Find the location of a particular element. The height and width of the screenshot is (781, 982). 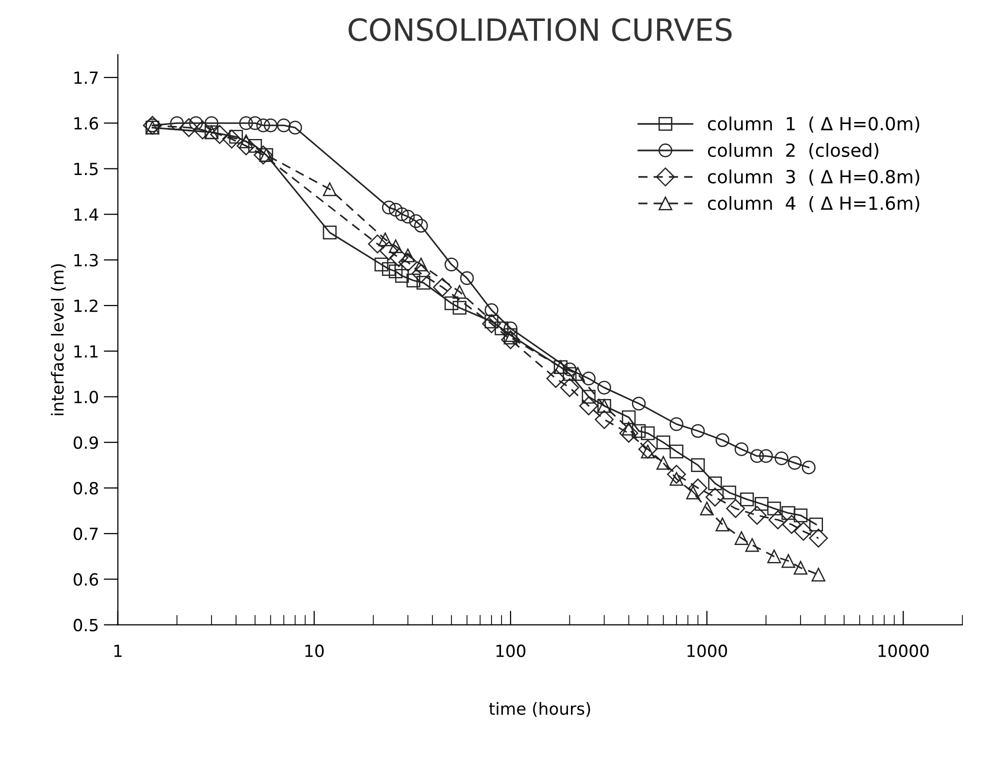

y-tick-label: 1.0 is located at coordinates (86, 397).